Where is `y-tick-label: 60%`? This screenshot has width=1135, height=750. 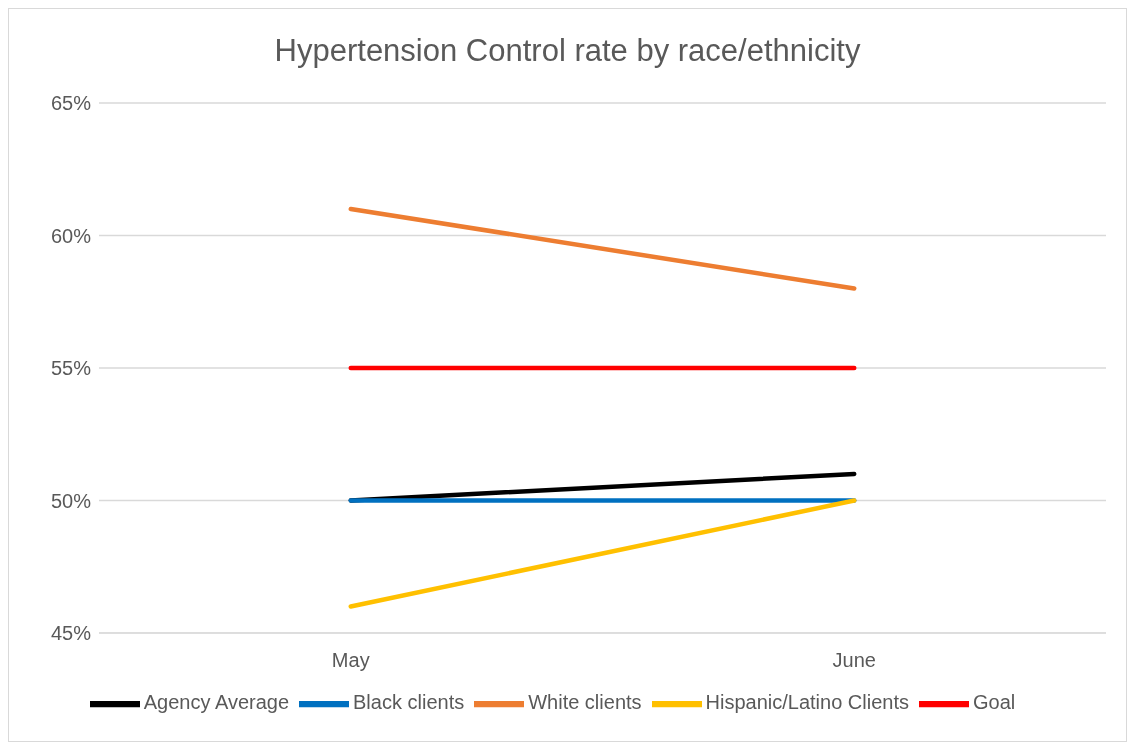 y-tick-label: 60% is located at coordinates (71, 235).